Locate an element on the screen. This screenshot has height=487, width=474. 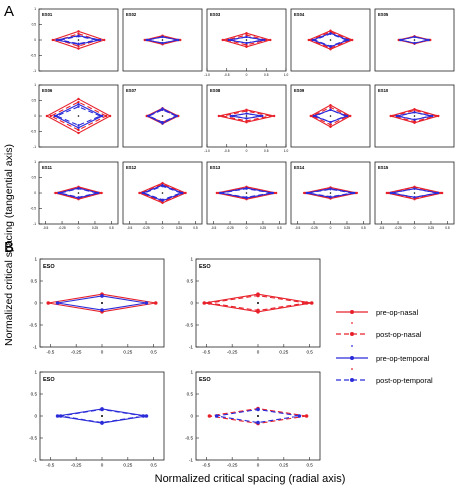
legend-entry: post-op-temporal is located at coordinates (384, 380).